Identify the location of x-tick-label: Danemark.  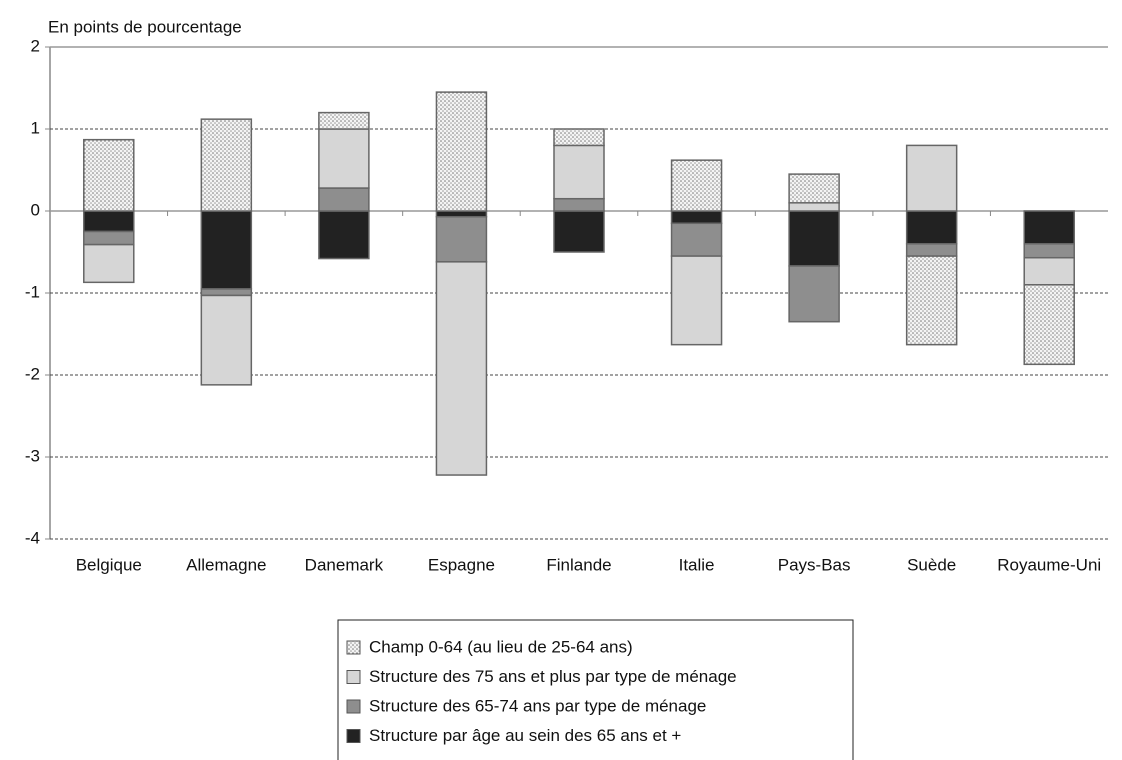
(344, 564).